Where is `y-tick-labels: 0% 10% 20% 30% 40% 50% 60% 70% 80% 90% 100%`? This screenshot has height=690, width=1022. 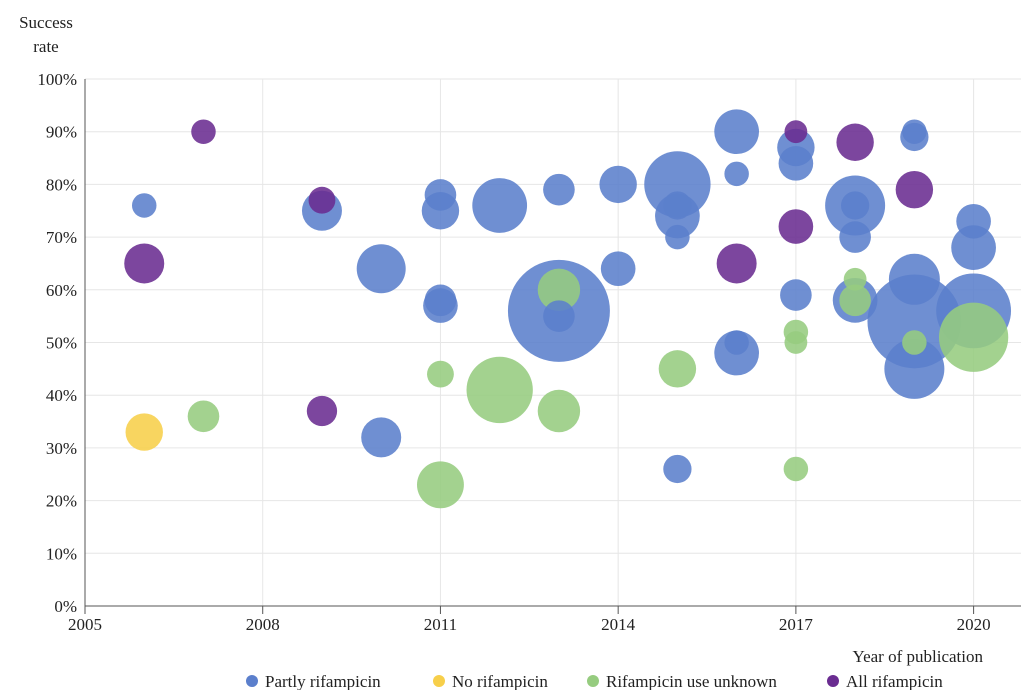
y-tick-labels: 0% 10% 20% 30% 40% 50% 60% 70% 80% 90% 100% is located at coordinates (57, 343).